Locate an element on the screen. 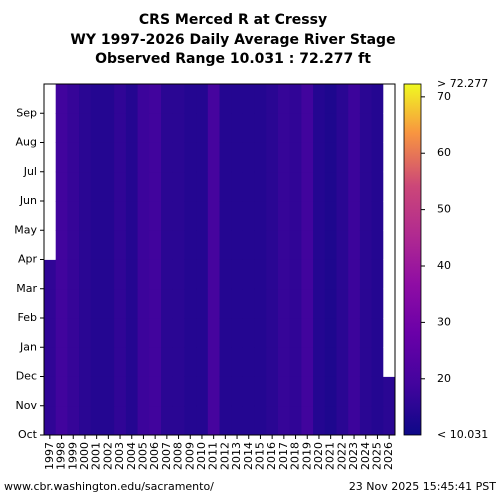 Image resolution: width=500 pixels, height=500 pixels. x-tick-label: 2025 is located at coordinates (376, 456).